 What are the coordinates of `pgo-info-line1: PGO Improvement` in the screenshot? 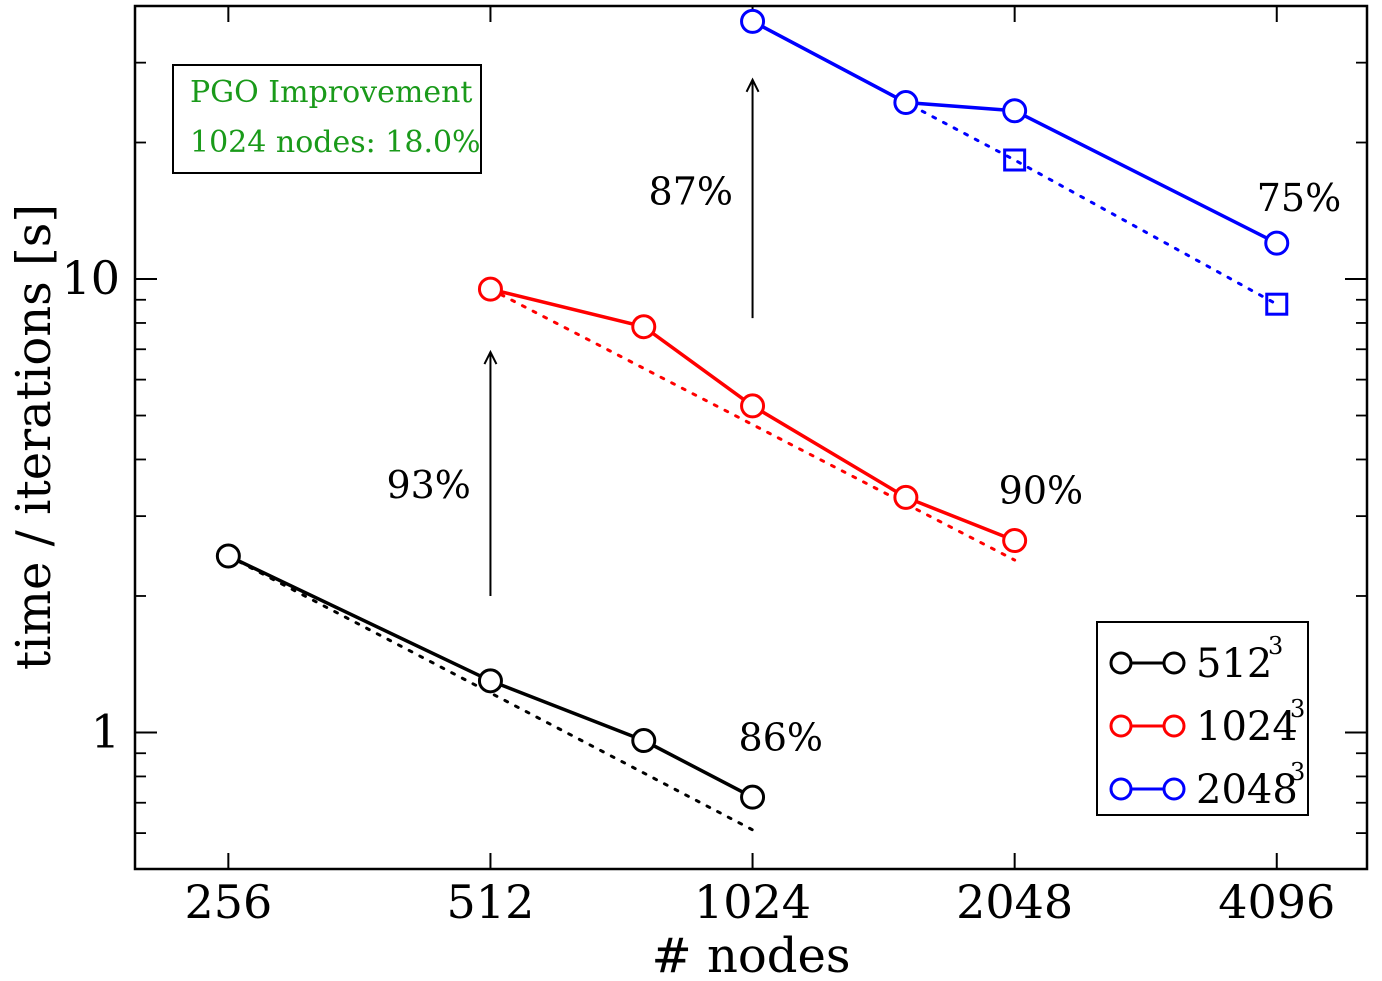 It's located at (331, 92).